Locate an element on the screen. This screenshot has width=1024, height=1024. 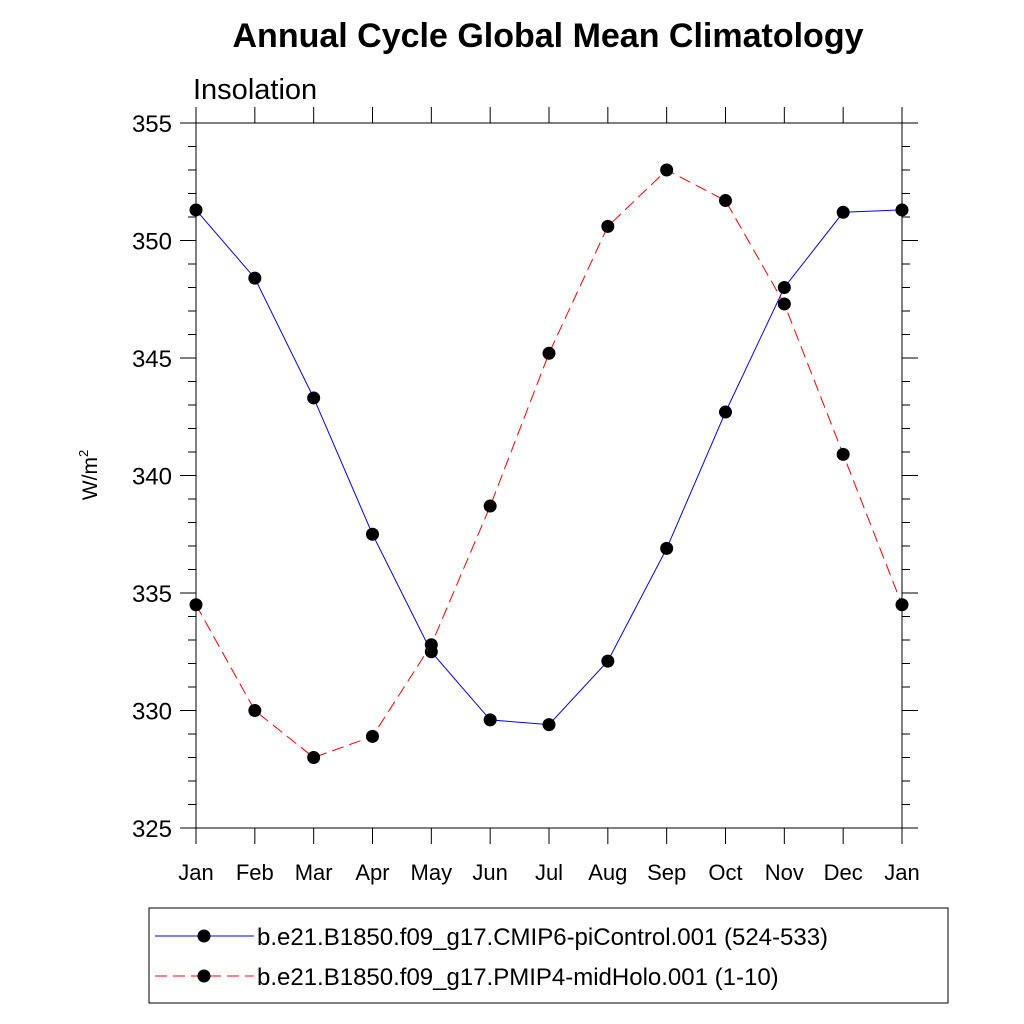
x-tick-label: Aug is located at coordinates (607, 872).